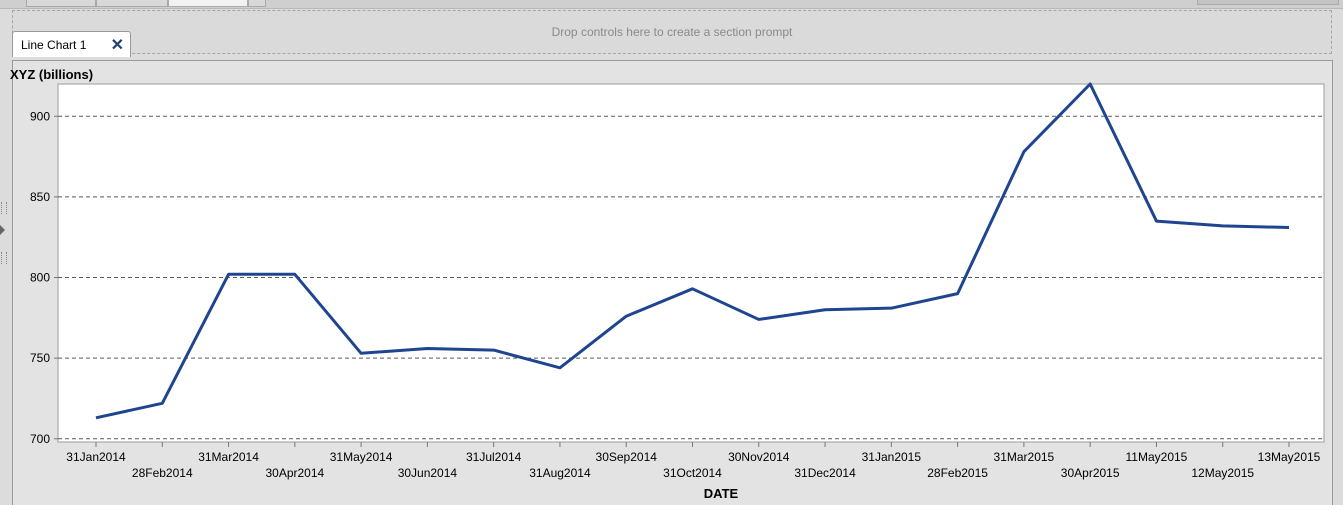 The width and height of the screenshot is (1343, 505). I want to click on x-tick-label: 11May2015, so click(1157, 457).